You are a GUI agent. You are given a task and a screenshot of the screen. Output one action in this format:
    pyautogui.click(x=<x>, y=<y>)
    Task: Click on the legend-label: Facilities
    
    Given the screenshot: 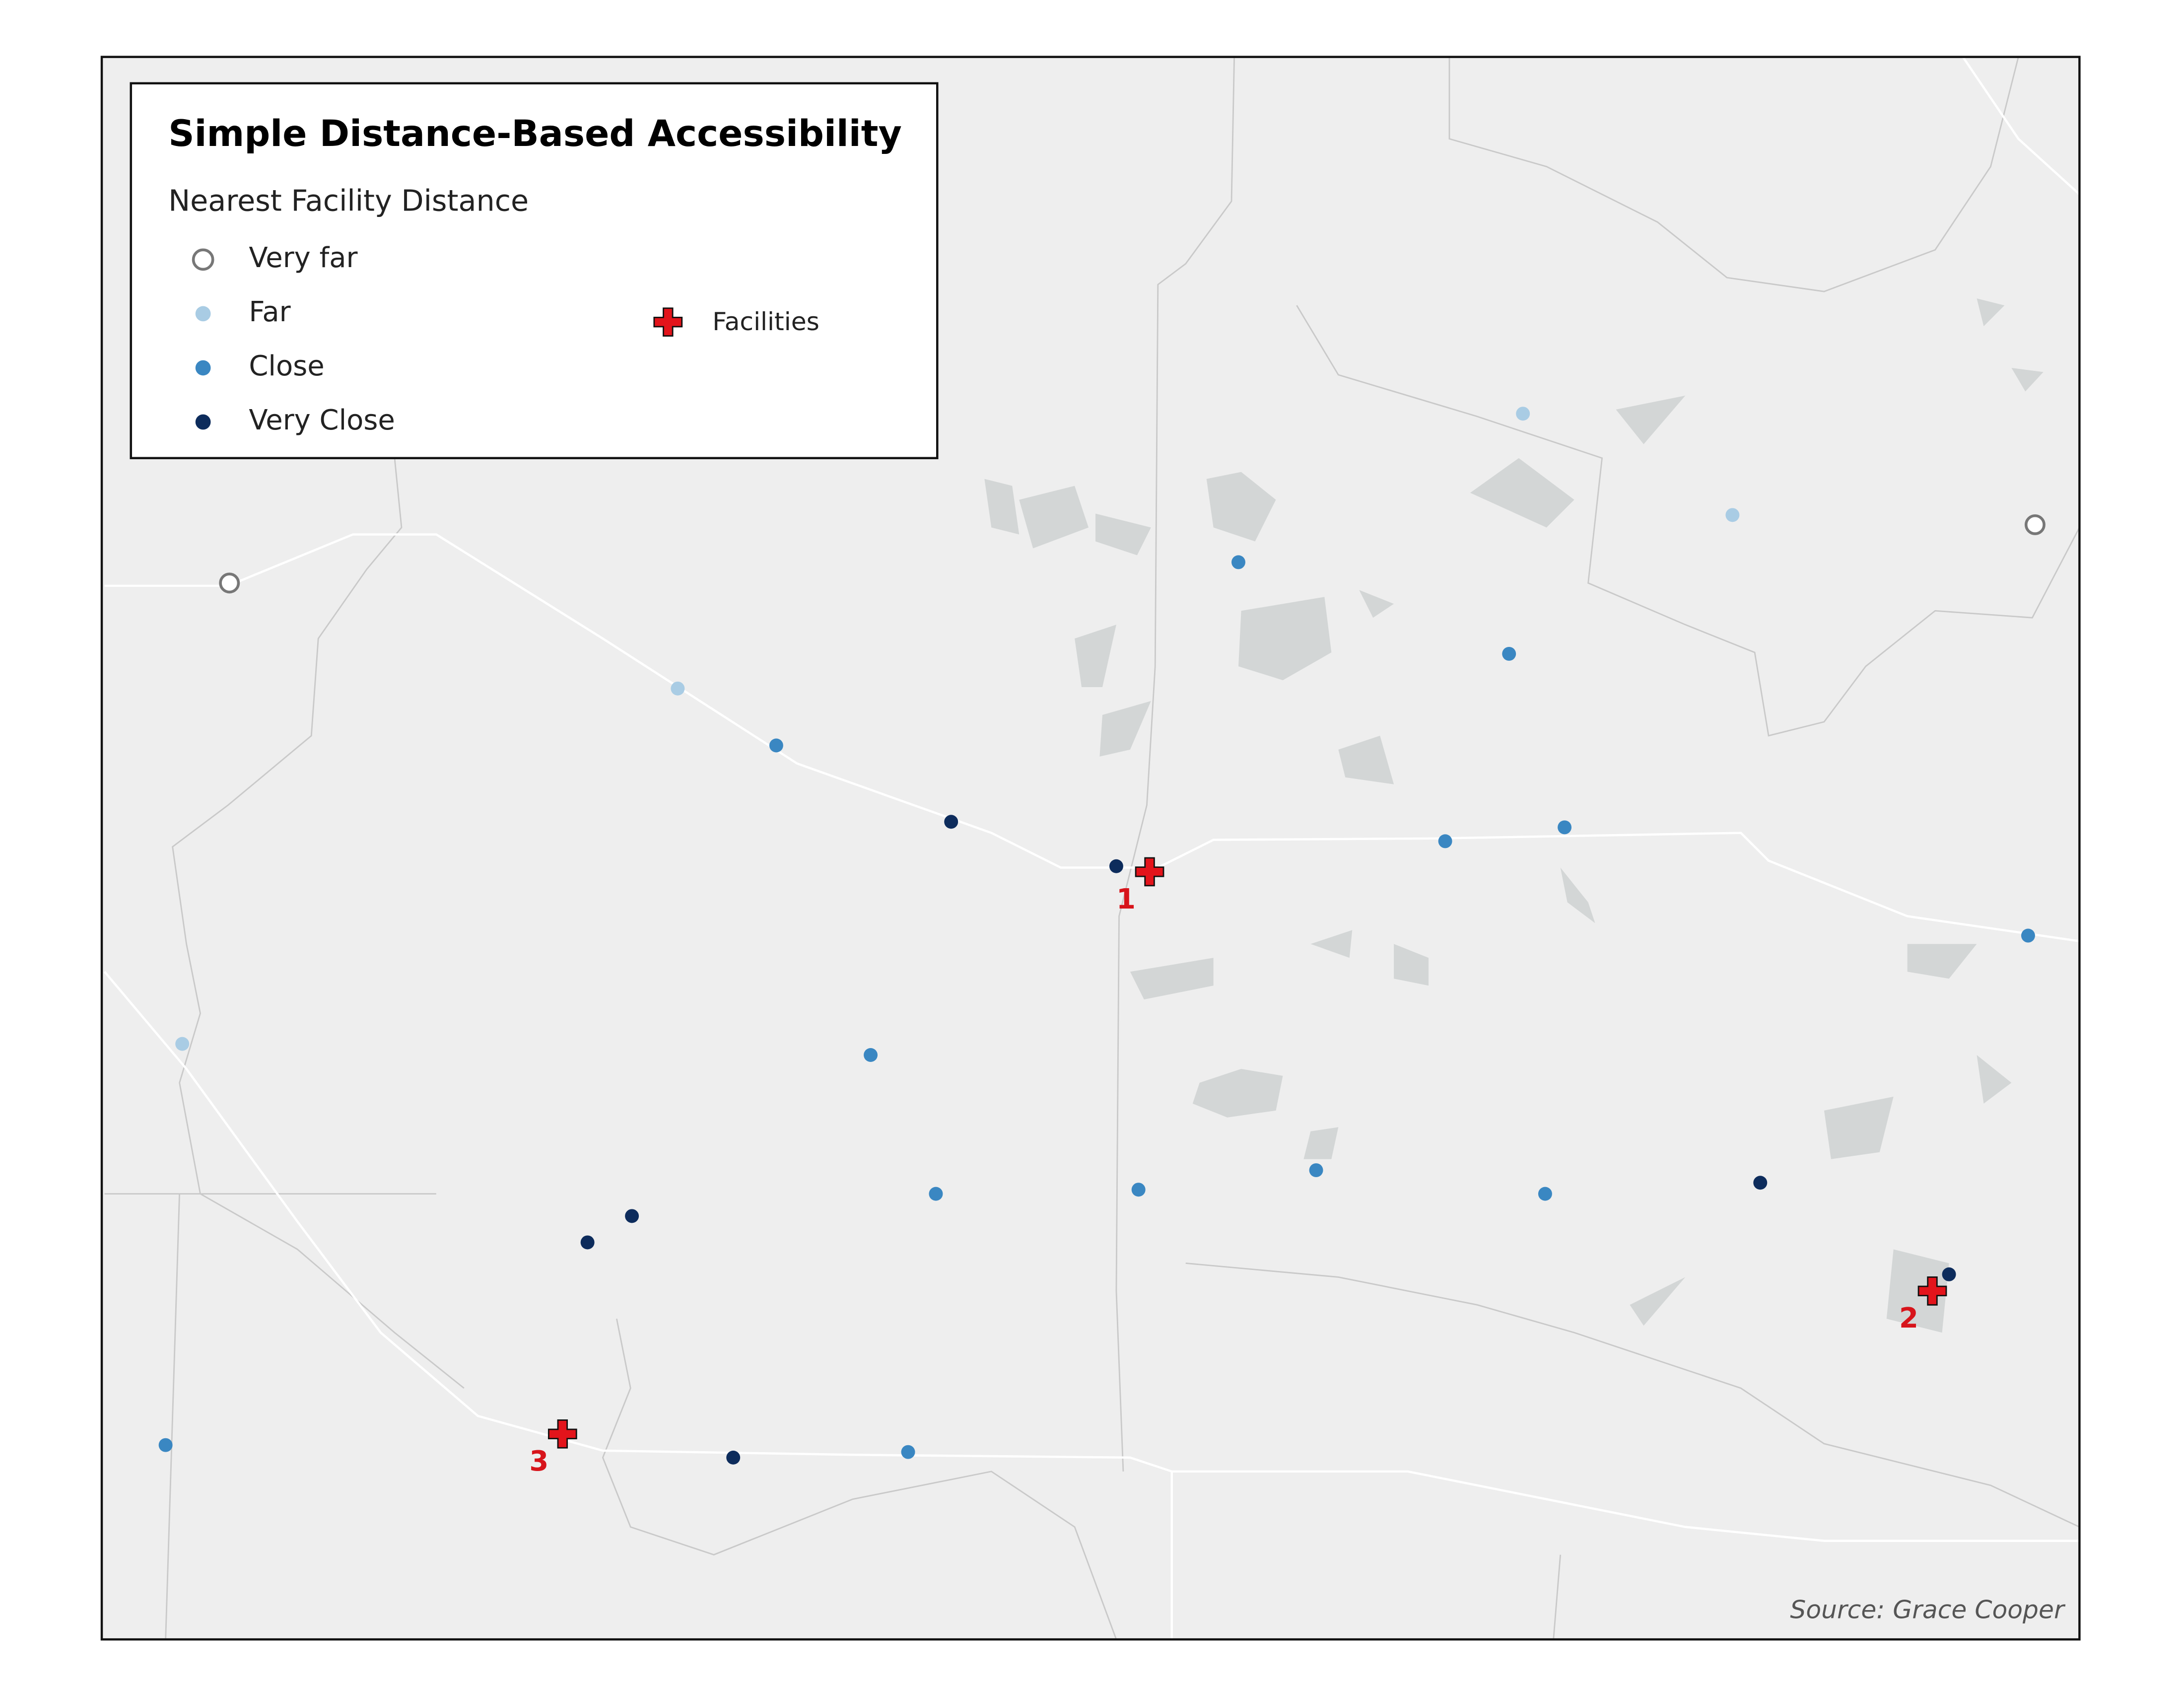 What is the action you would take?
    pyautogui.click(x=765, y=321)
    